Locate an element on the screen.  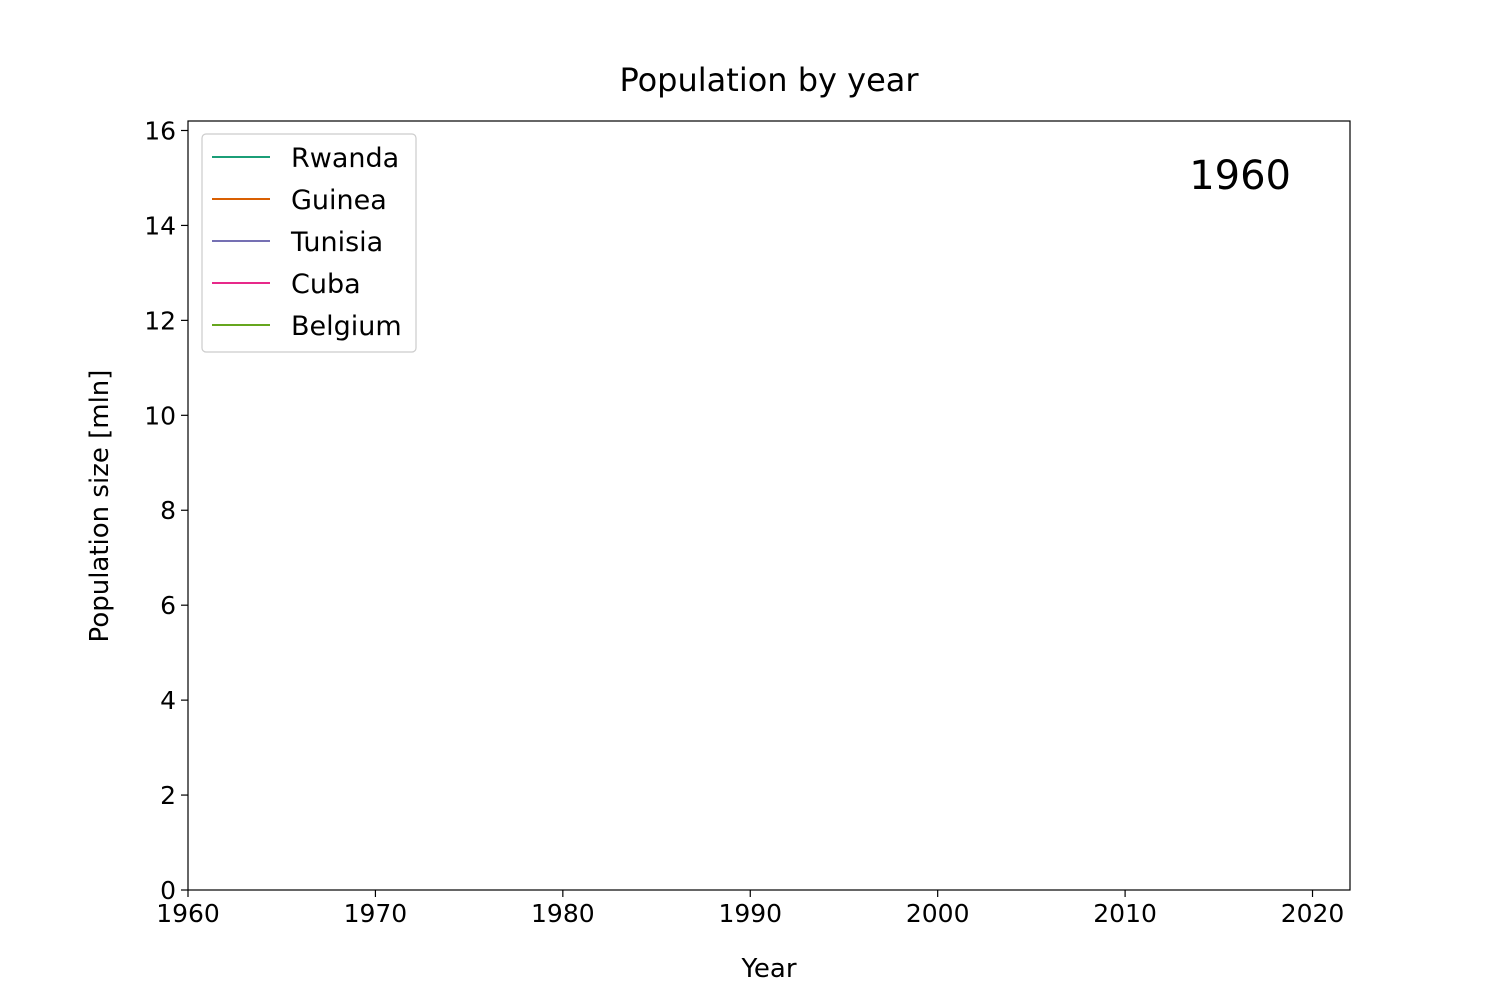
y-tick-label: 4 is located at coordinates (168, 700).